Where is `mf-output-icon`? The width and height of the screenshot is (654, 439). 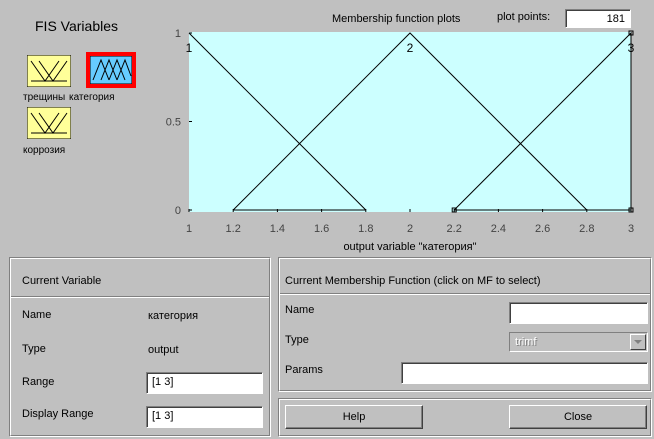
mf-output-icon is located at coordinates (111, 70).